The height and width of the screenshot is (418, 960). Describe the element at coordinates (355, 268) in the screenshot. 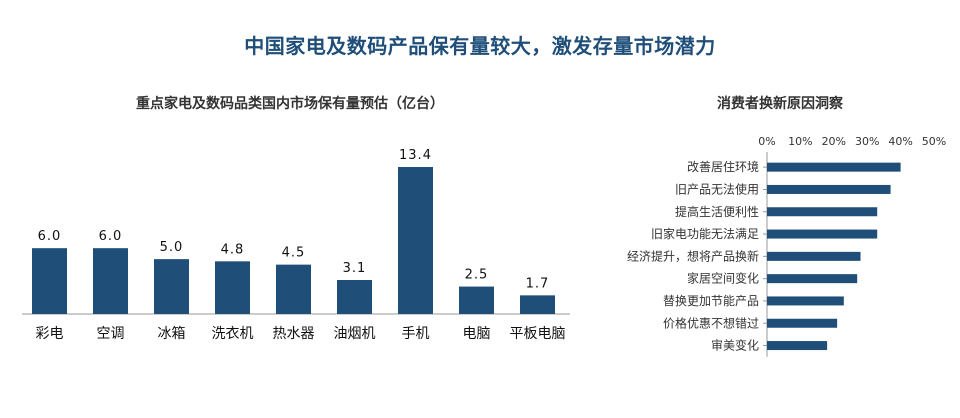

I see `data-label: 3.1` at that location.